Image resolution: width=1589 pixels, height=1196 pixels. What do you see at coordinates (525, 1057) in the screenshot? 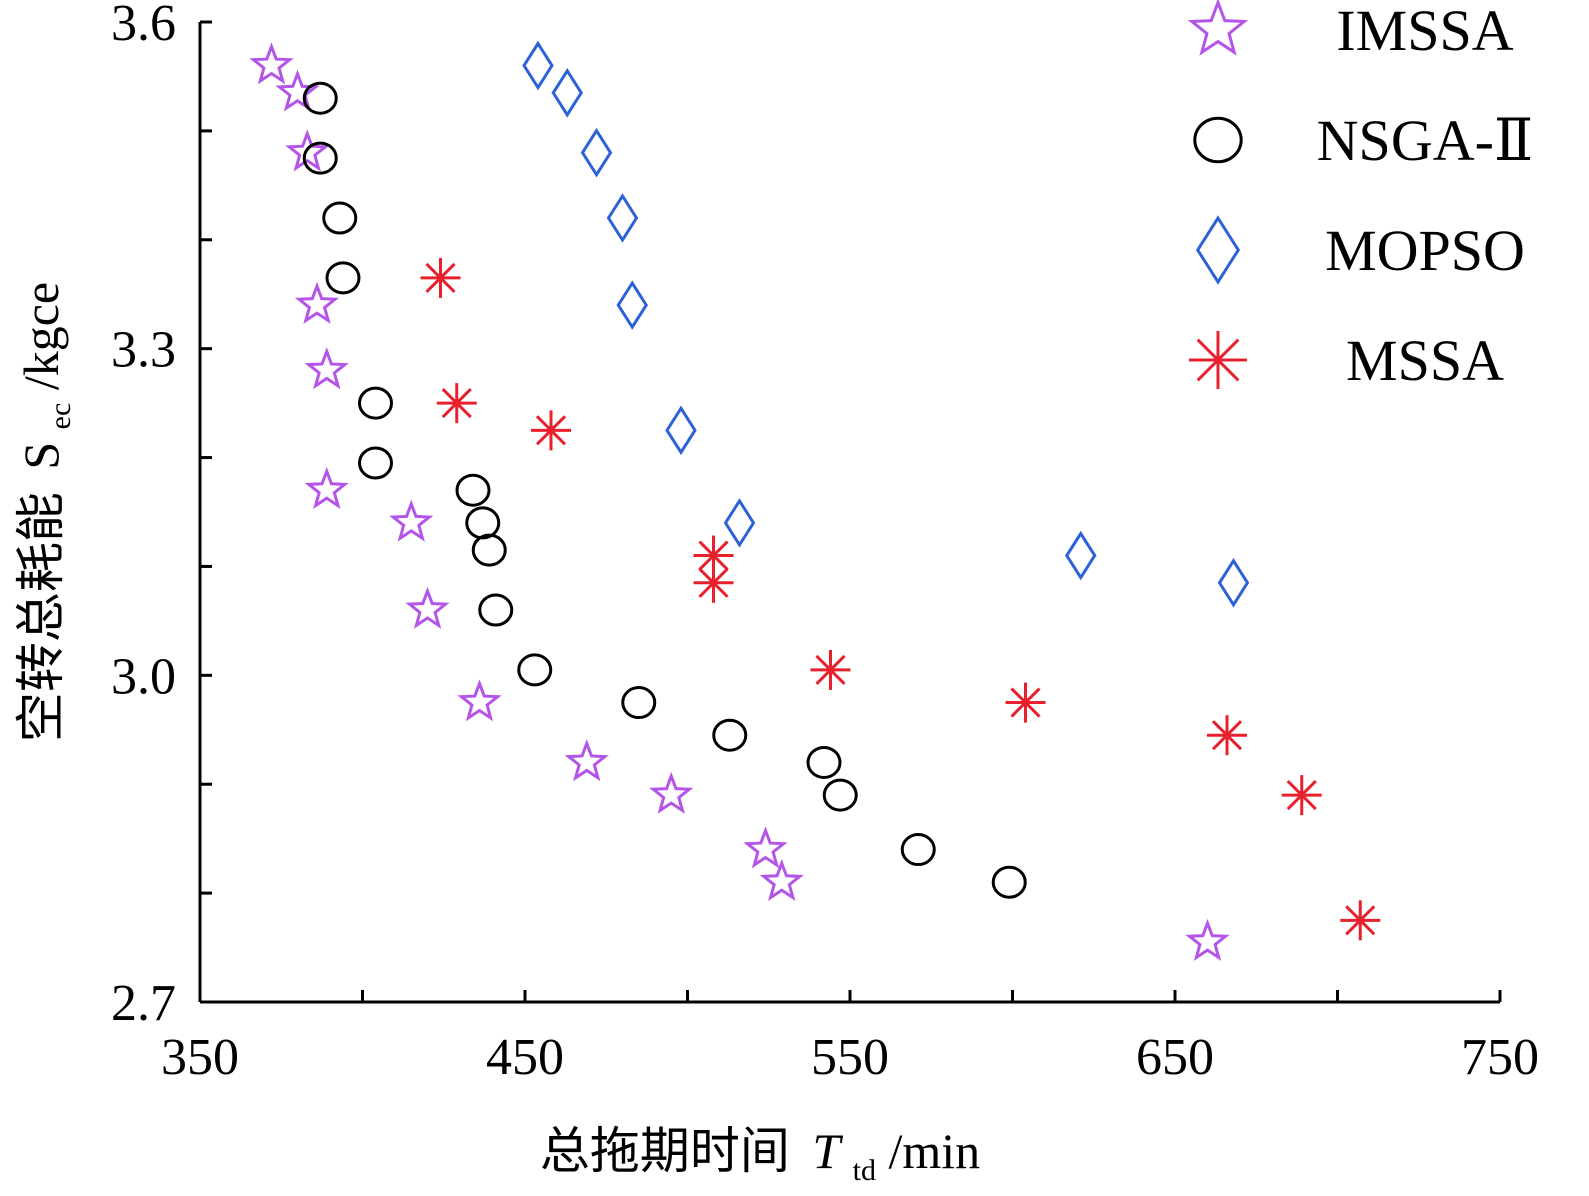
I see `x-tick-label: 450` at bounding box center [525, 1057].